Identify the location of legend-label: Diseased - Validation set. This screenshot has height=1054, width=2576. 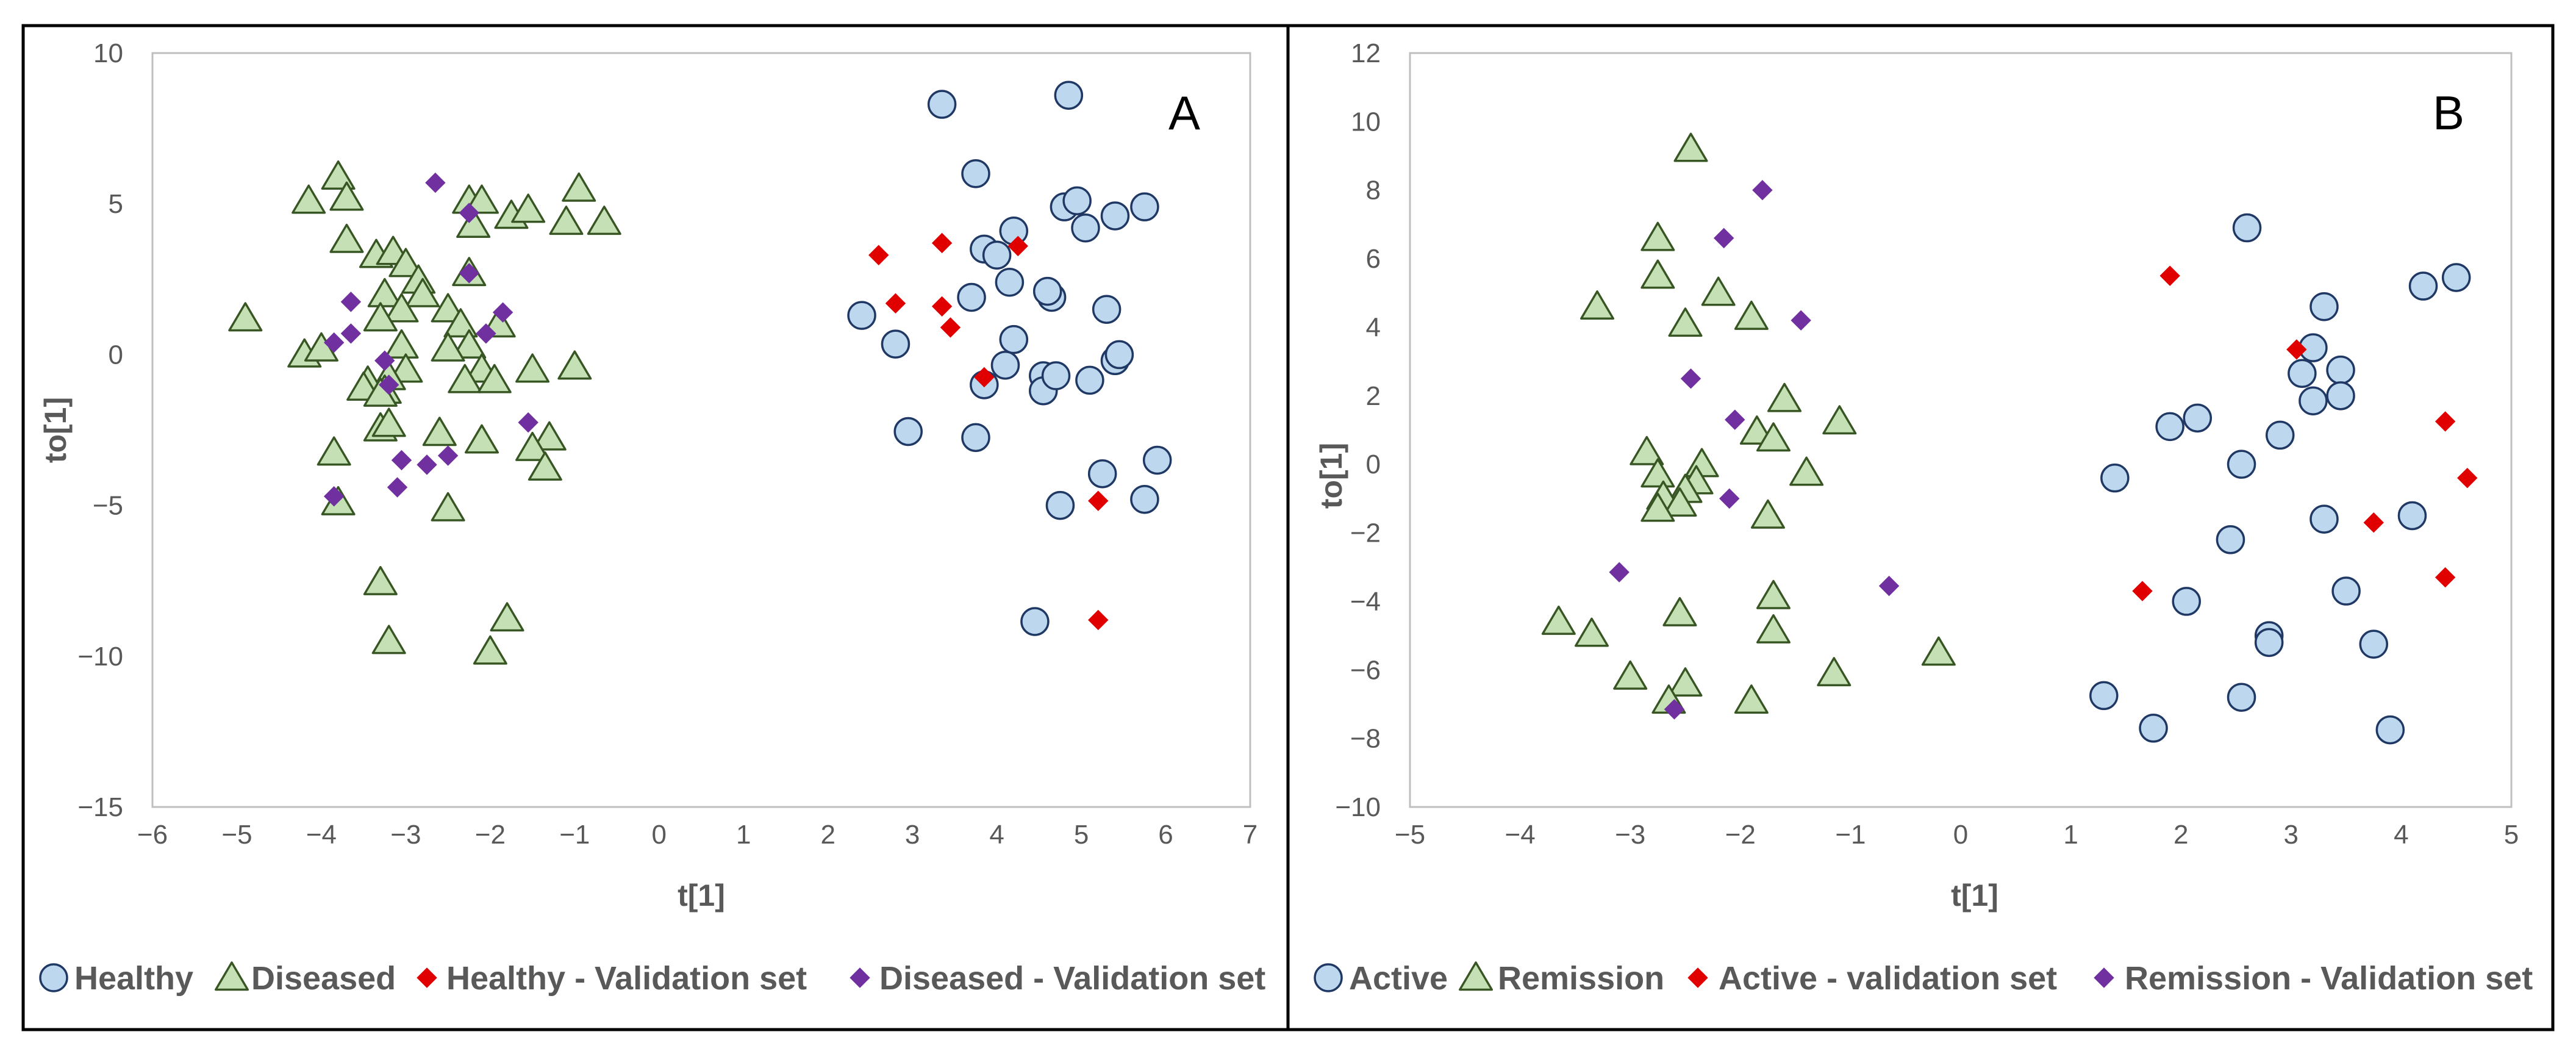
(1072, 978).